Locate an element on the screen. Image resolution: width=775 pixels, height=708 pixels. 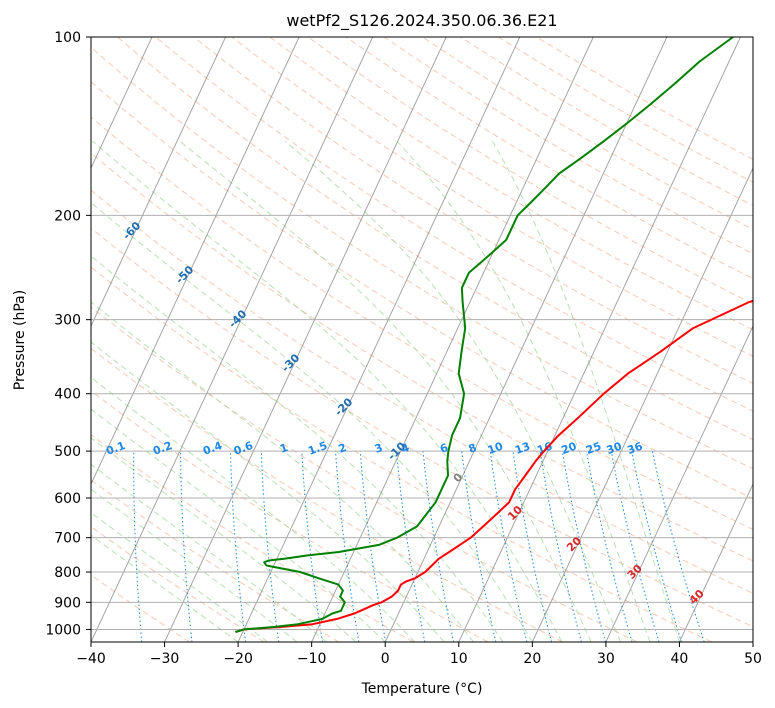
isotherm-label: -50 is located at coordinates (184, 274).